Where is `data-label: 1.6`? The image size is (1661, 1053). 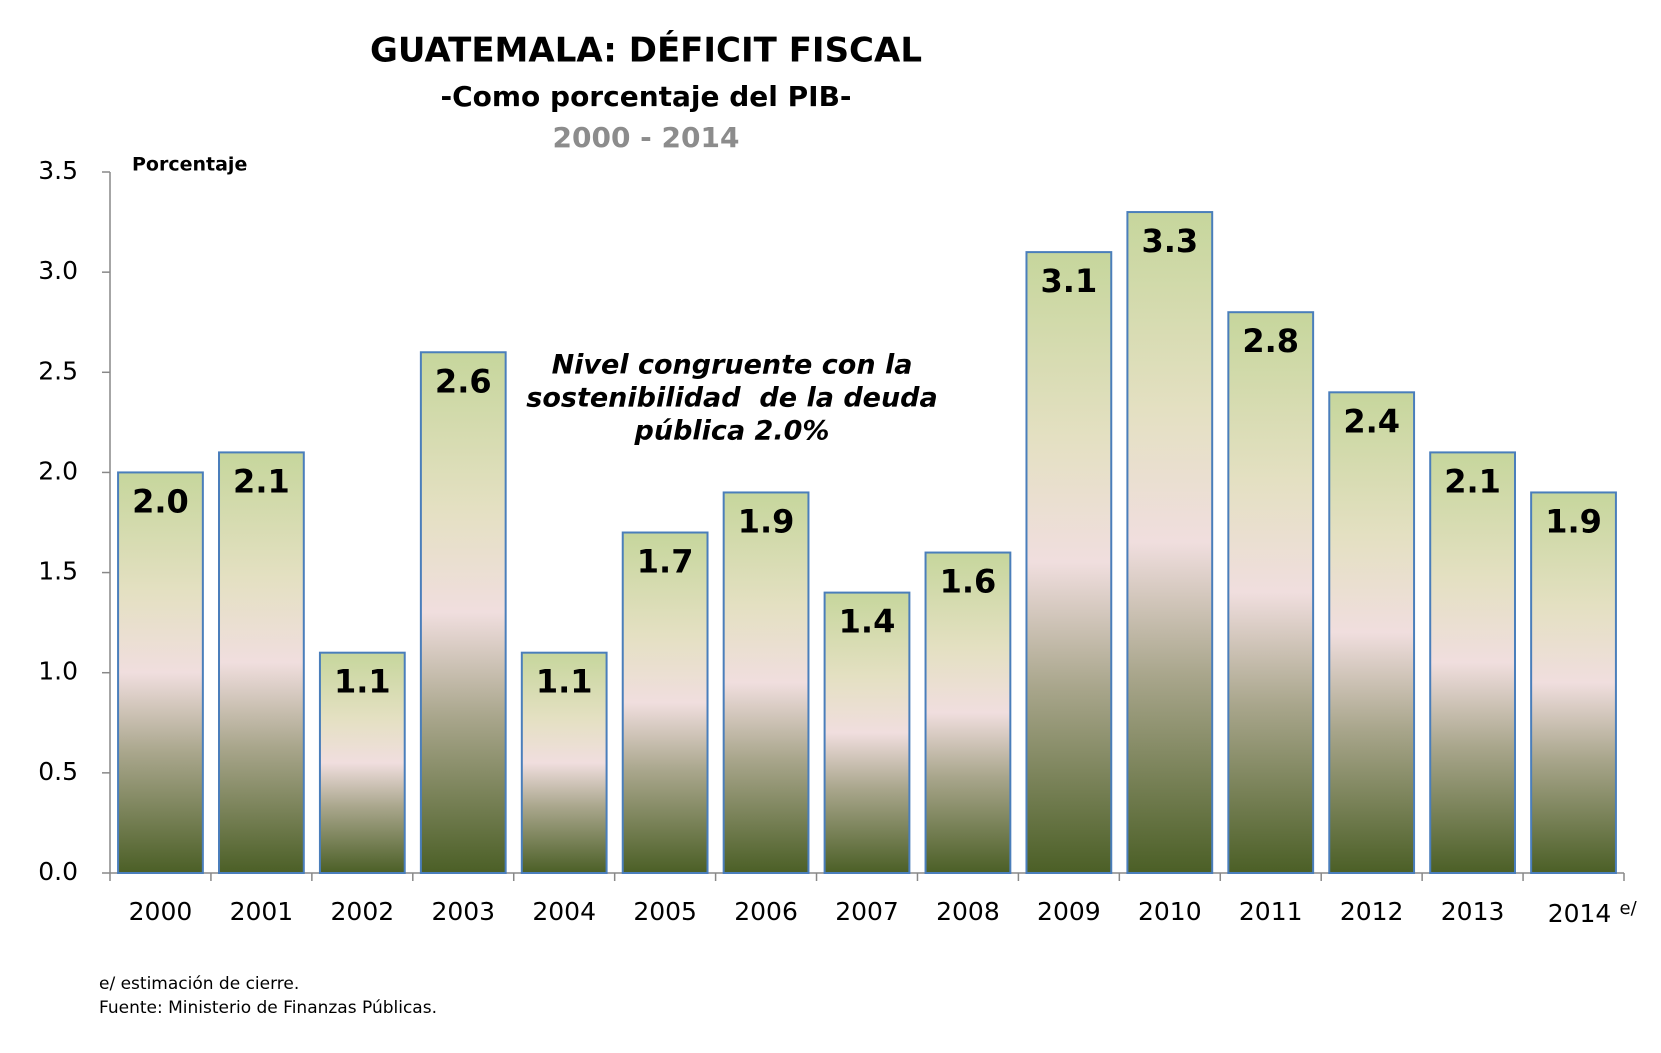
data-label: 1.6 is located at coordinates (968, 582).